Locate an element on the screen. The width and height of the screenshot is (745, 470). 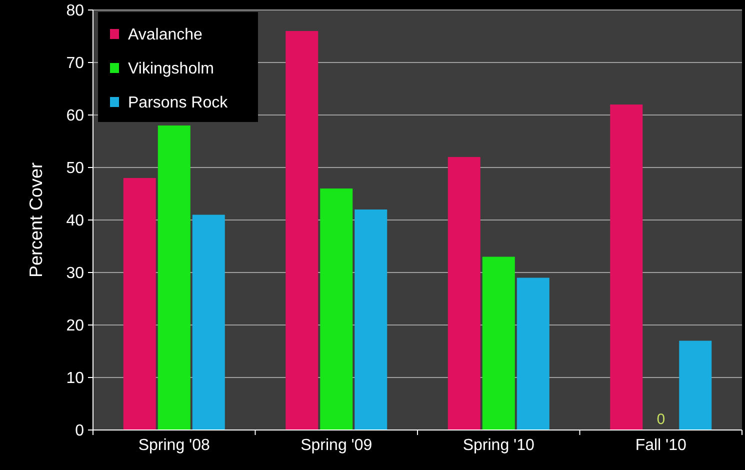
x-tick-label: Spring '09 is located at coordinates (336, 445).